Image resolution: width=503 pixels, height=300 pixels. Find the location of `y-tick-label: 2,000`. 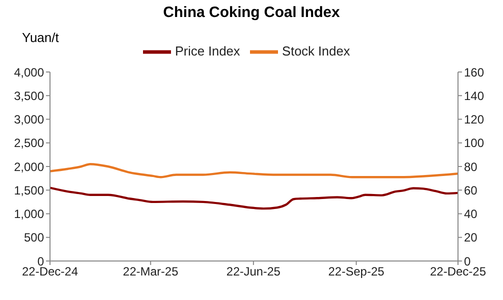

y-tick-label: 2,000 is located at coordinates (29, 167).